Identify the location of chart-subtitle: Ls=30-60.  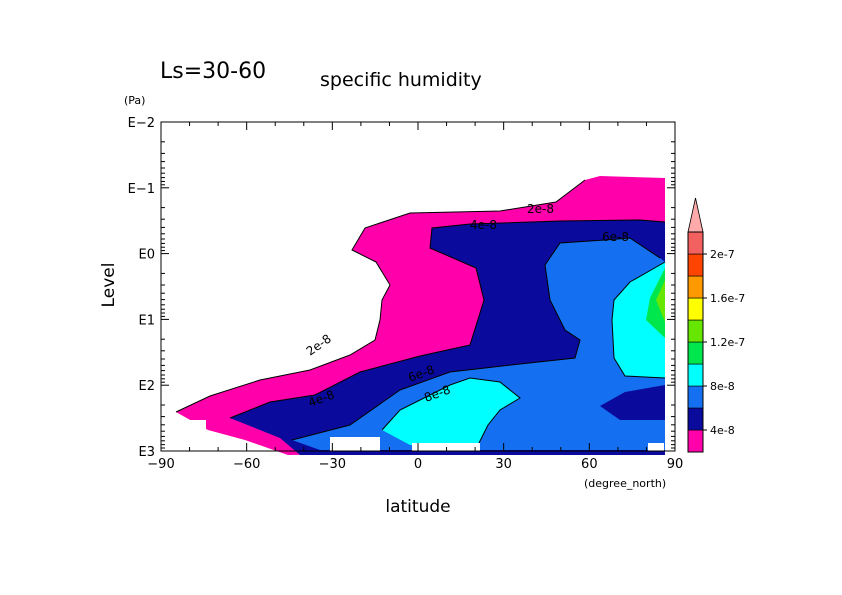
(213, 71).